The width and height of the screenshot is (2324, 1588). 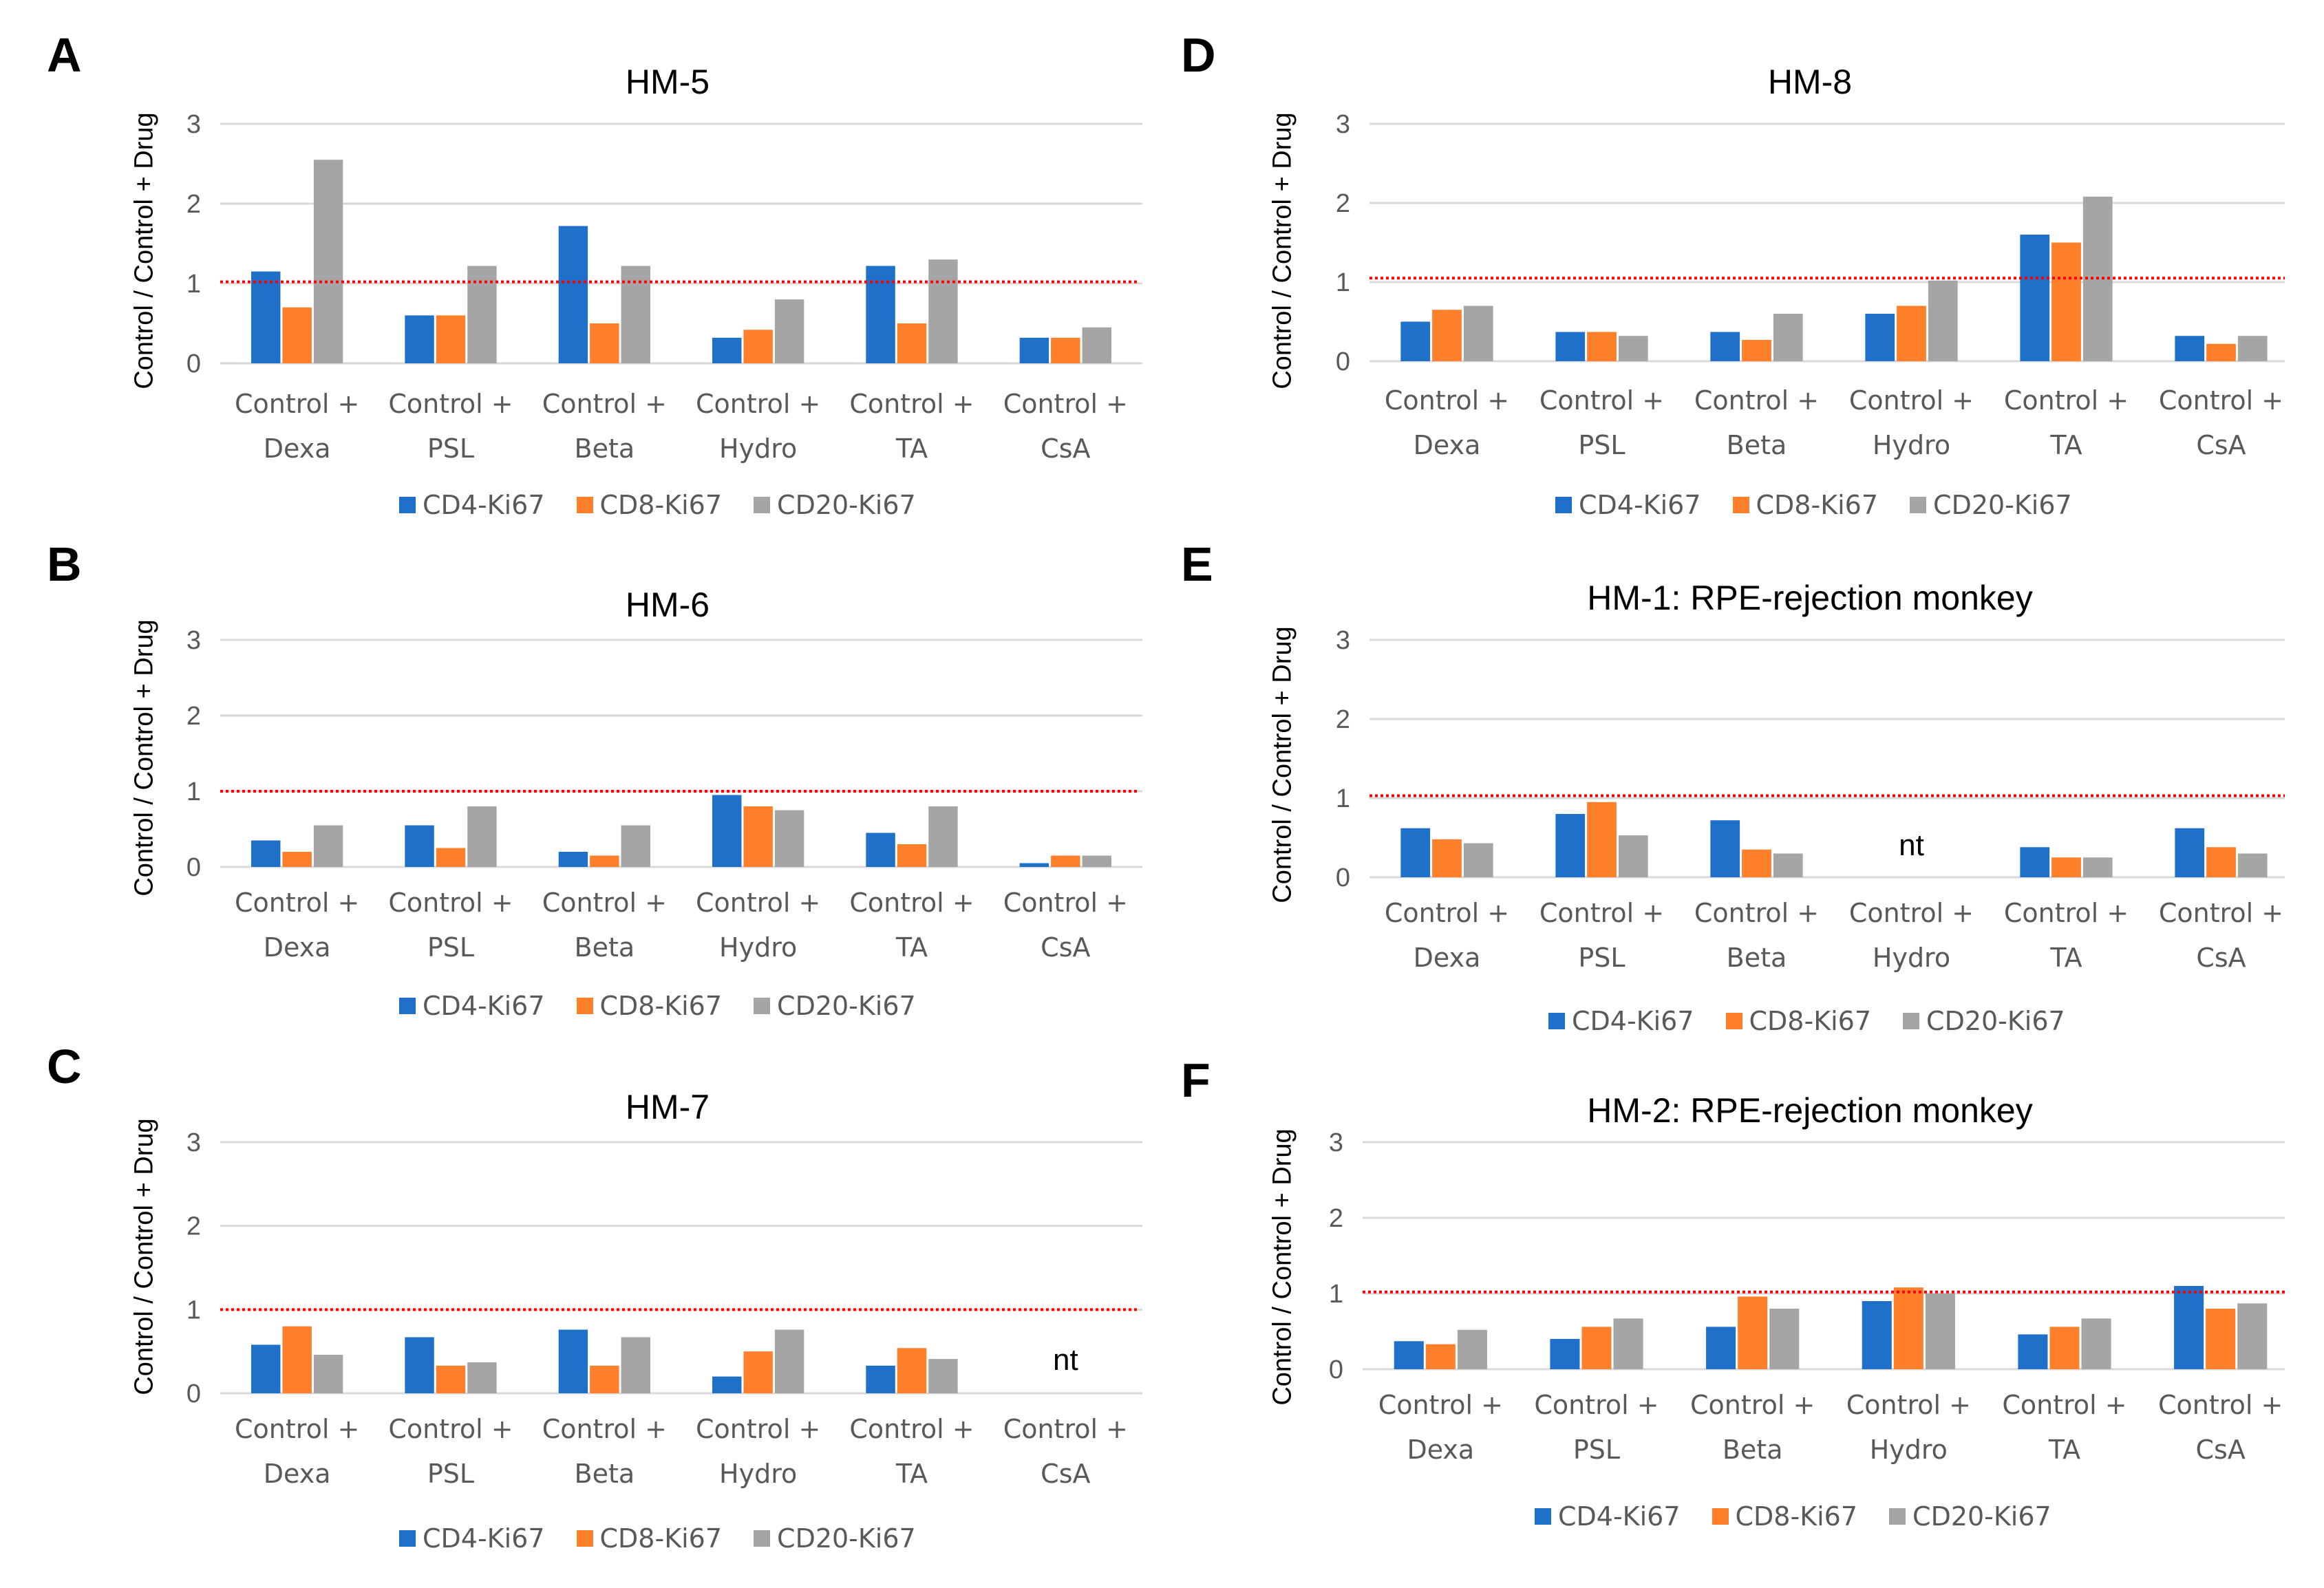 I want to click on not-tested-label: nt, so click(x=1065, y=1360).